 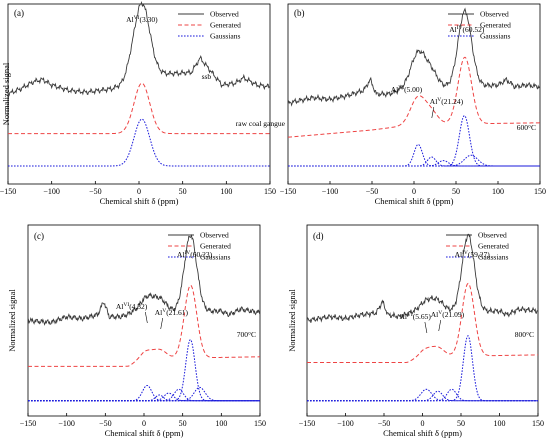 I want to click on peak-annotation: AlV(21.24), so click(x=447, y=101).